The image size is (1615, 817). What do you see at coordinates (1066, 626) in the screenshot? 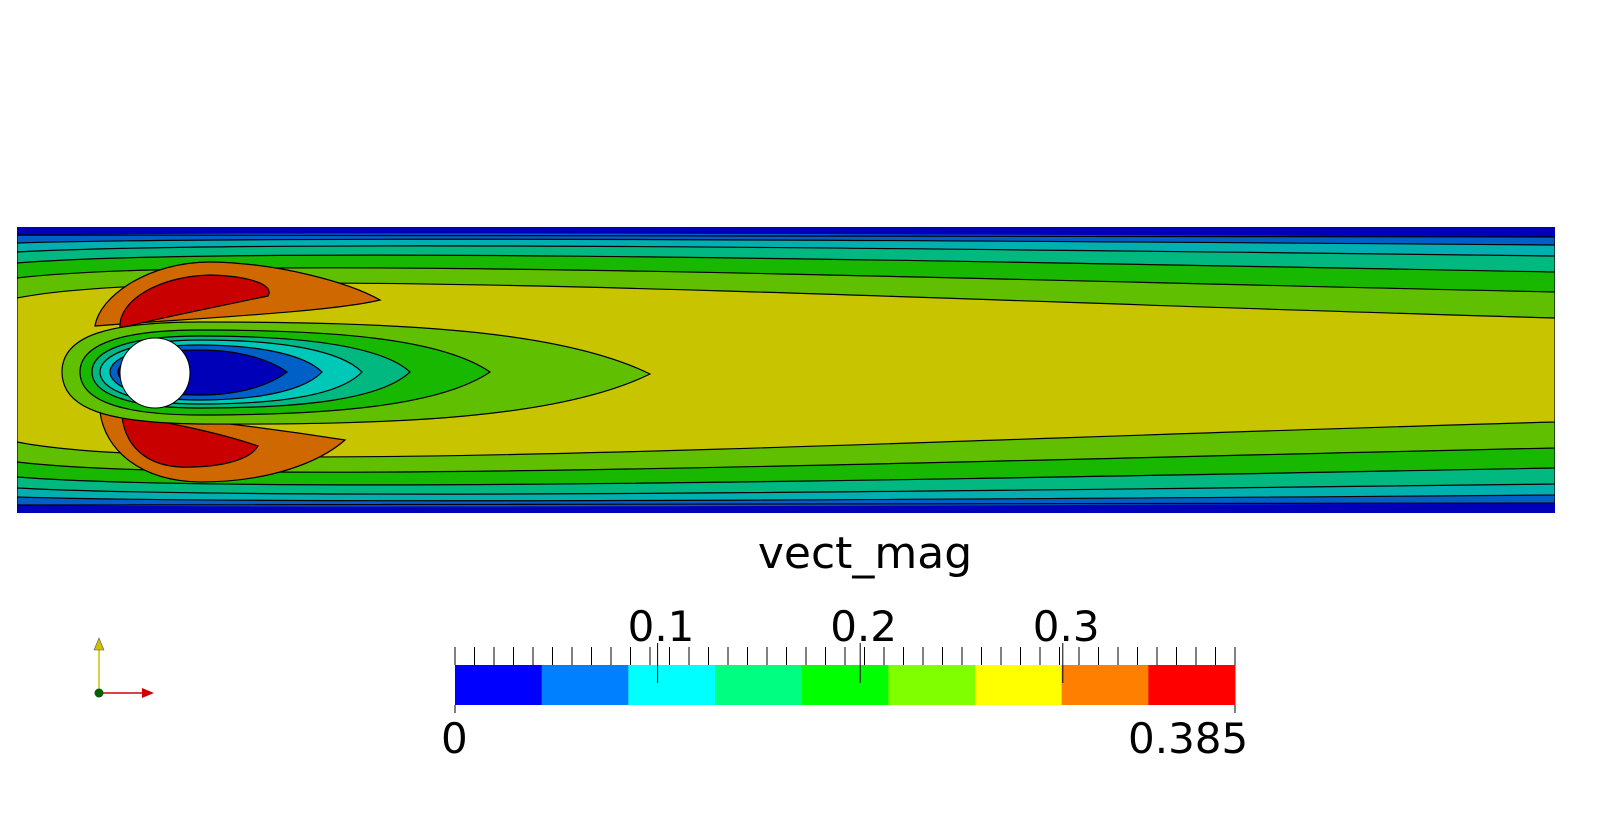
I see `colorbar-tick-label: 0.3` at bounding box center [1066, 626].